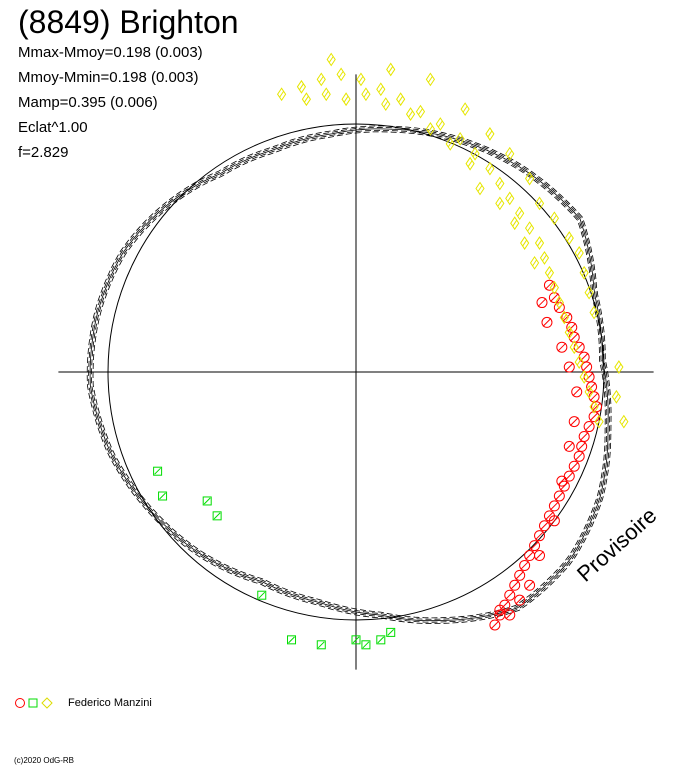 This screenshot has width=688, height=768. I want to click on legend-circle-marker, so click(20, 703).